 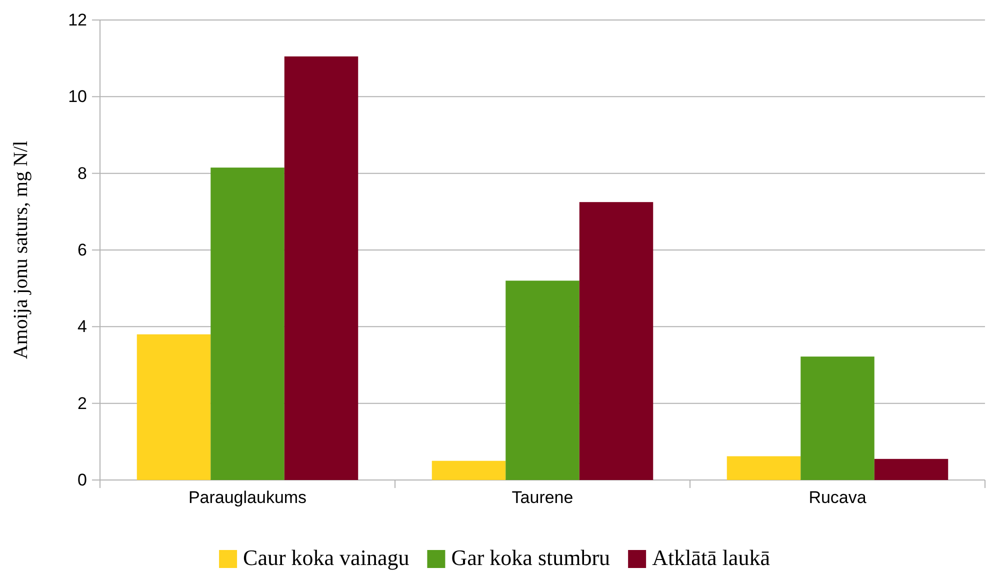 What do you see at coordinates (21, 250) in the screenshot?
I see `y-axis-title: Amoija jonu saturs, mg N/l` at bounding box center [21, 250].